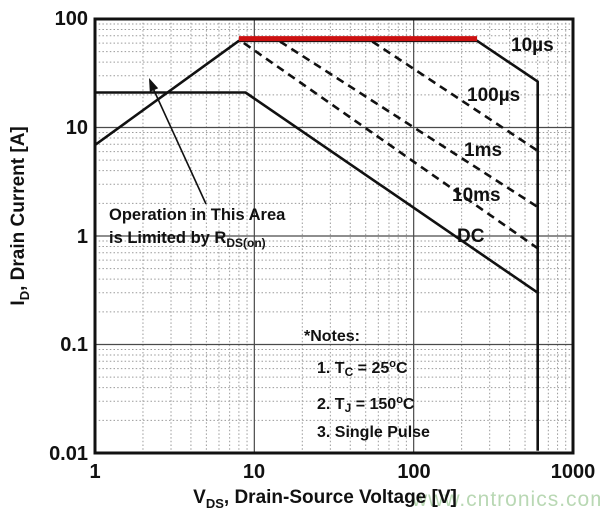  What do you see at coordinates (82, 237) in the screenshot?
I see `y-tick-1: 1` at bounding box center [82, 237].